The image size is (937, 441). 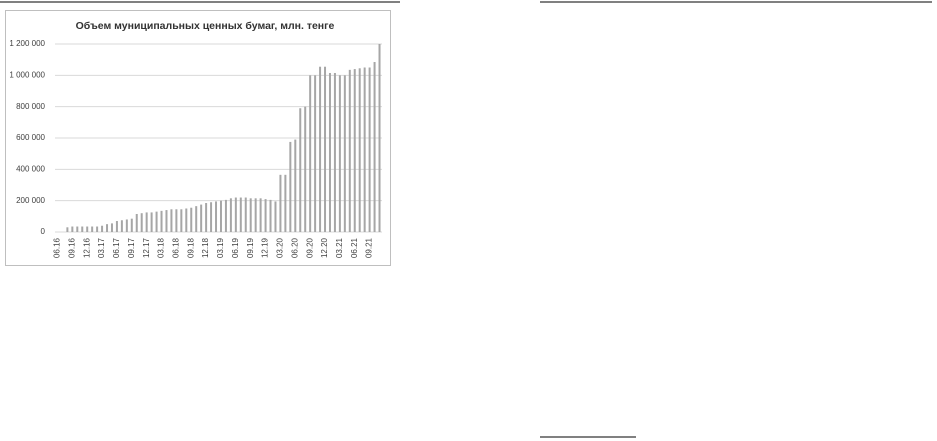 I want to click on y-tick-label: 1 000 000, so click(x=27, y=74).